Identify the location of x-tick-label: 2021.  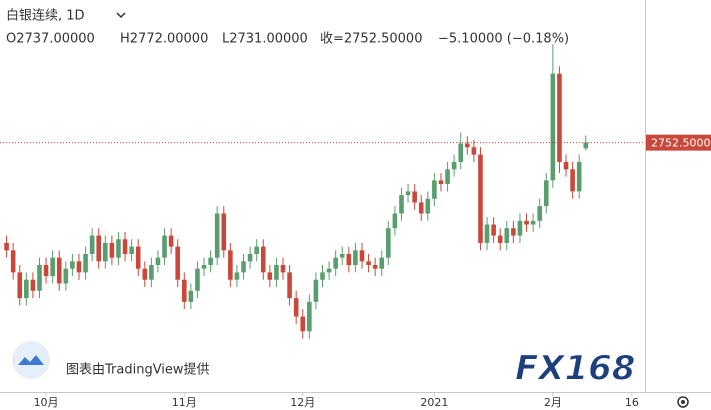
(434, 402).